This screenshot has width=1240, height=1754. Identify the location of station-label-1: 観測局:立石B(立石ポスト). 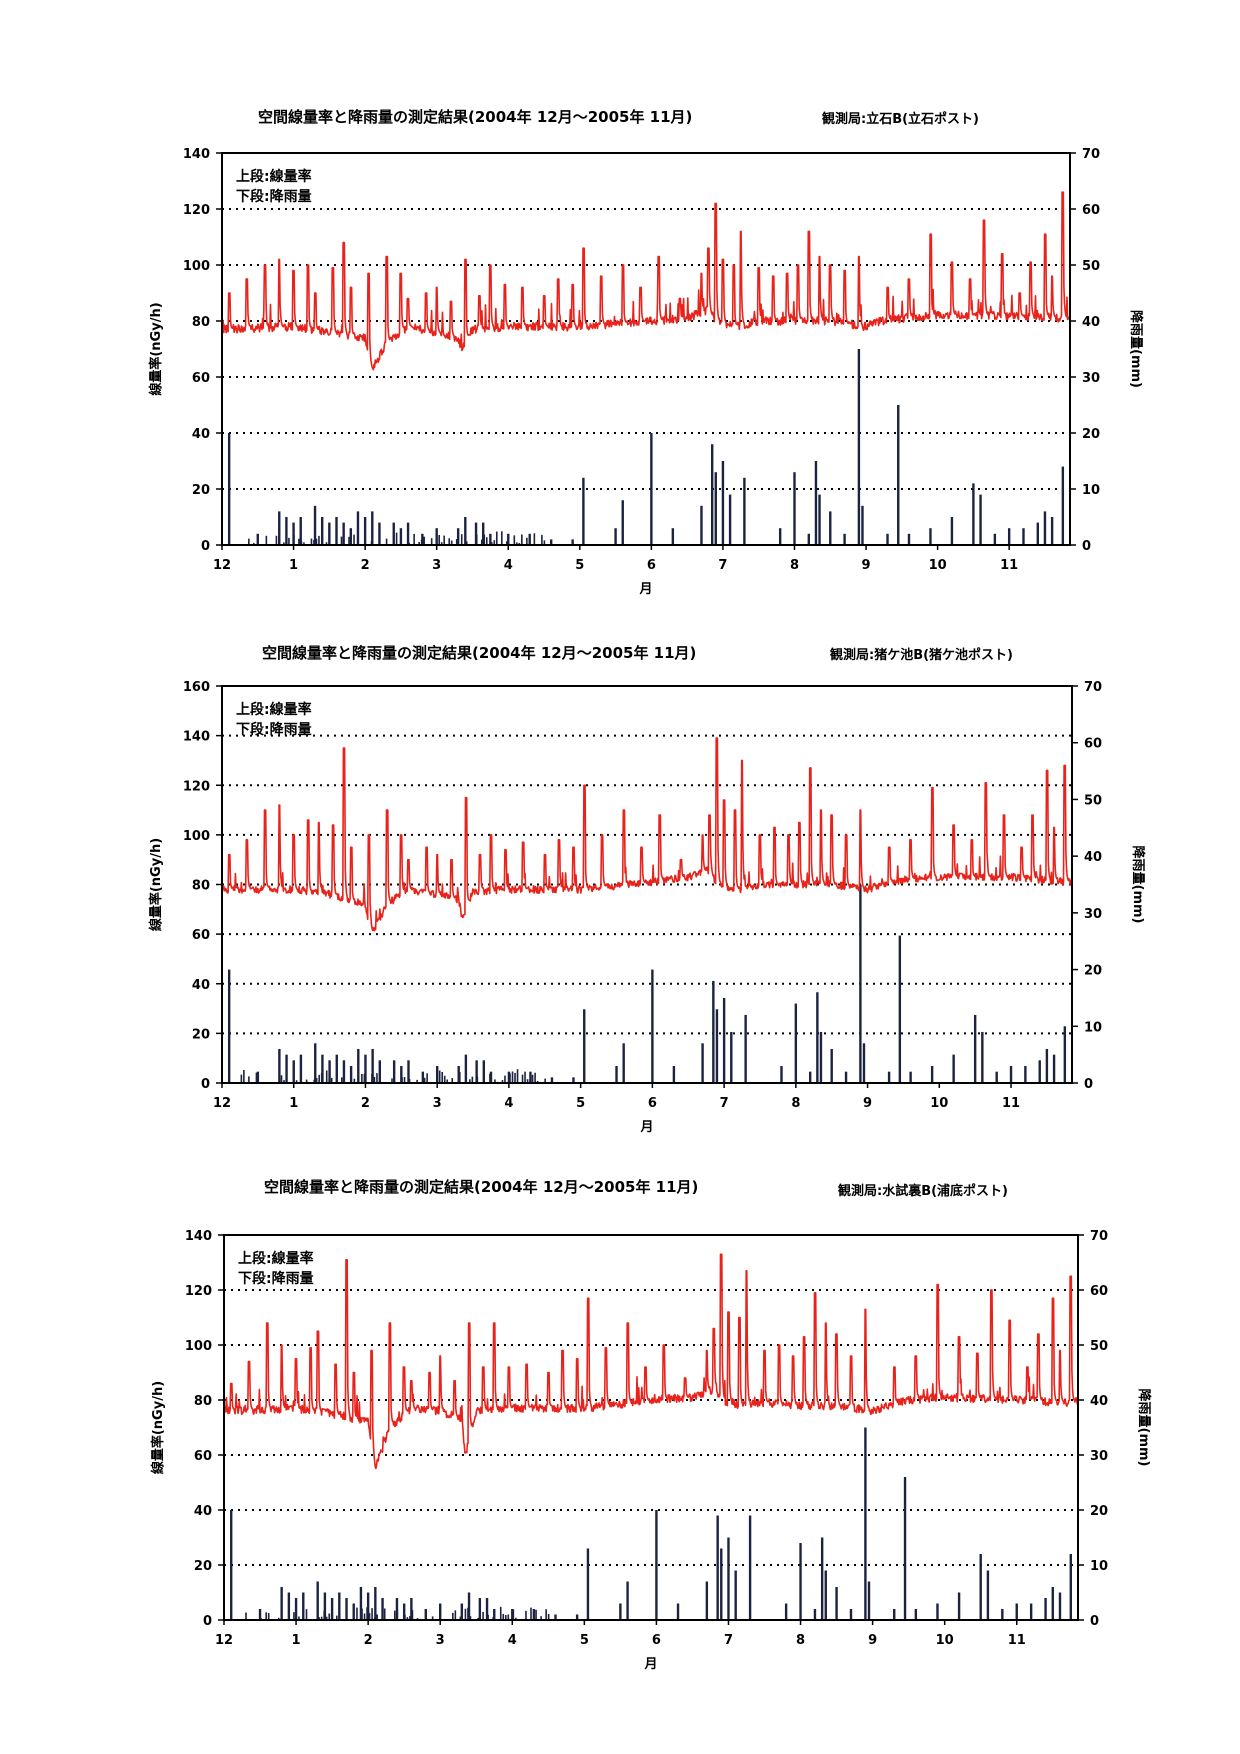
(900, 119).